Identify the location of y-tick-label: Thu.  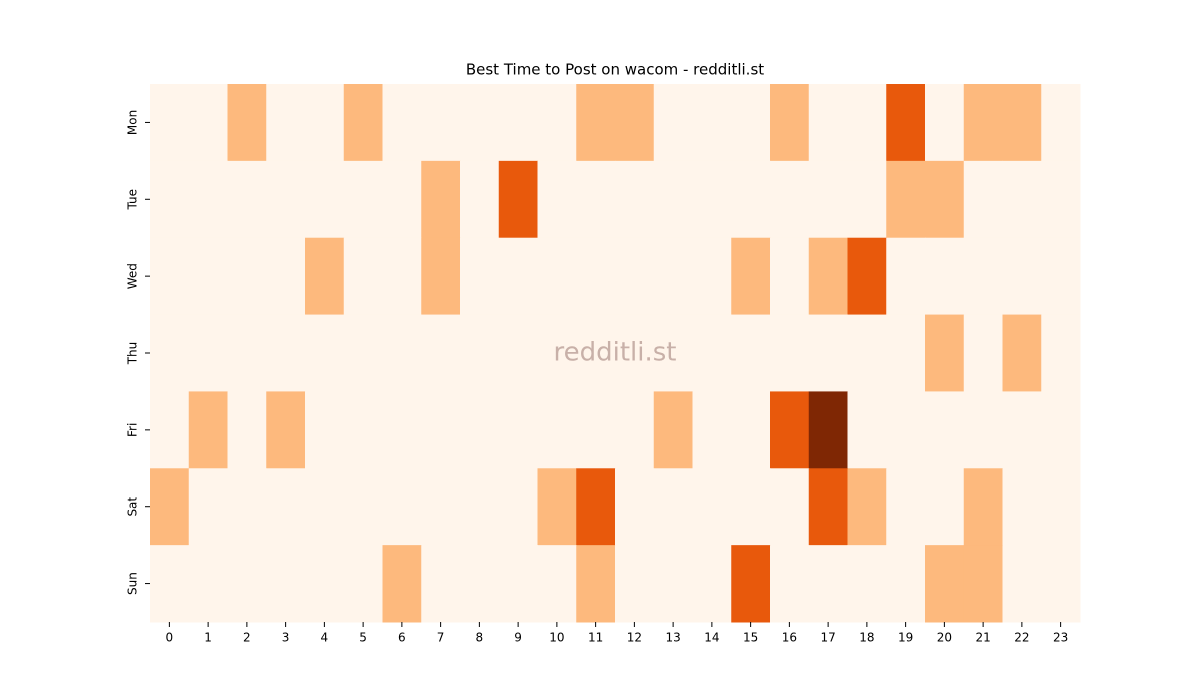
(133, 354).